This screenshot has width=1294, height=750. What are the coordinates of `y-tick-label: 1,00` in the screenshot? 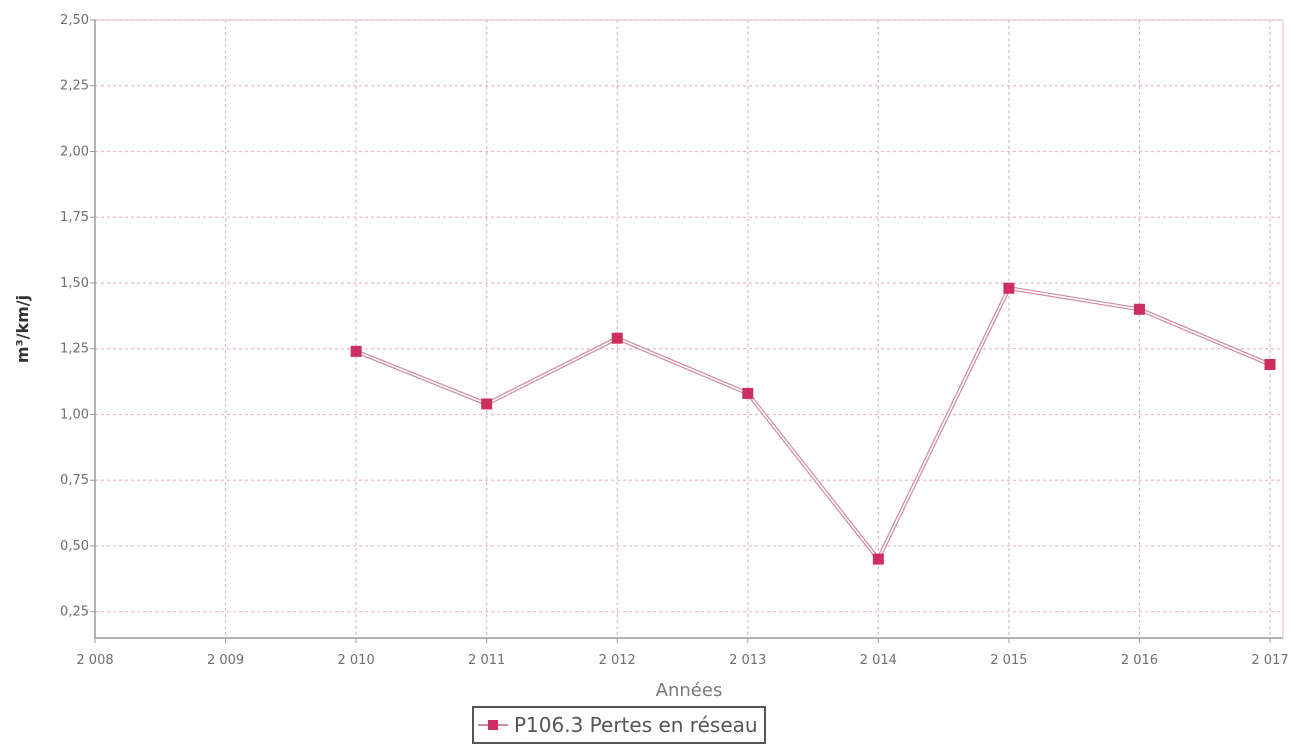 It's located at (74, 414).